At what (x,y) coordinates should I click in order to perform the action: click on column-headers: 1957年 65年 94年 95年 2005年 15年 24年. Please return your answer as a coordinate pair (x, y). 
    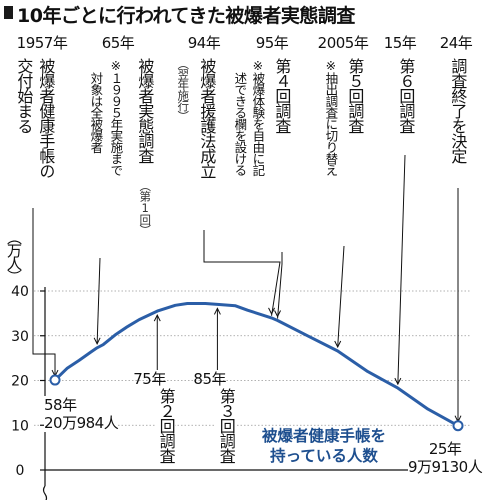
    Looking at the image, I should click on (250, 43).